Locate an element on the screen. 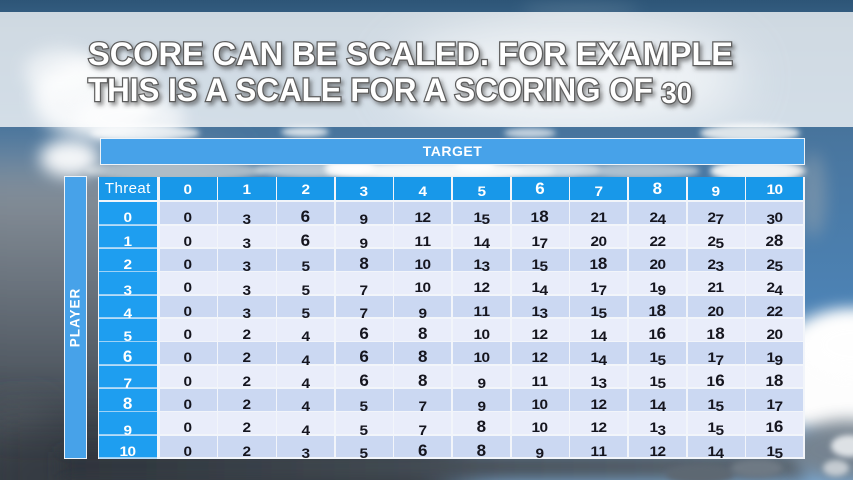 The width and height of the screenshot is (853, 480). svg-text:SCORE CAN BE SCALED. FOR EXAMP: SCORE CAN BE SCALED. FOR EXAMPLE is located at coordinates (410, 54).